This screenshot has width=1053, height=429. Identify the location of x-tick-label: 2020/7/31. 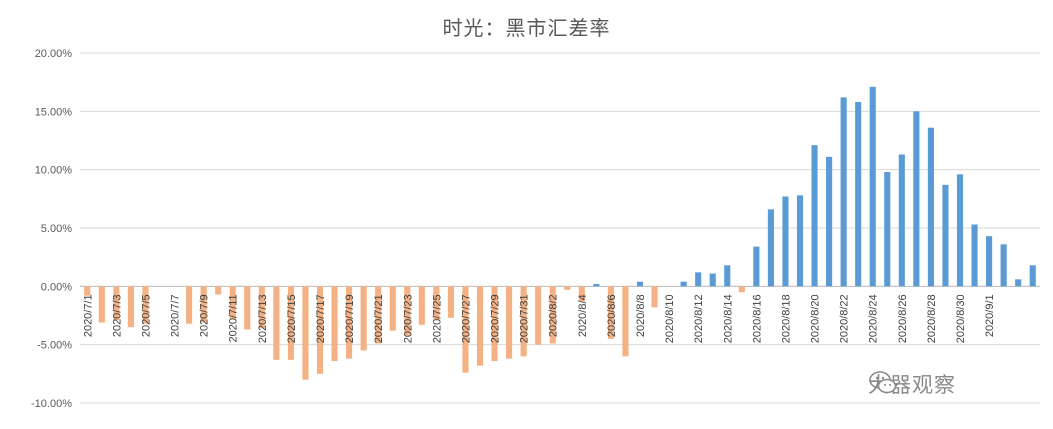
(525, 318).